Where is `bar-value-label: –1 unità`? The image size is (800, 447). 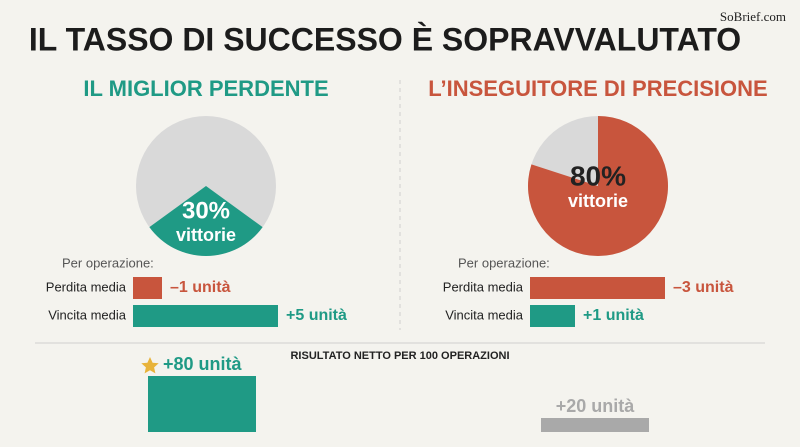 bar-value-label: –1 unità is located at coordinates (200, 287).